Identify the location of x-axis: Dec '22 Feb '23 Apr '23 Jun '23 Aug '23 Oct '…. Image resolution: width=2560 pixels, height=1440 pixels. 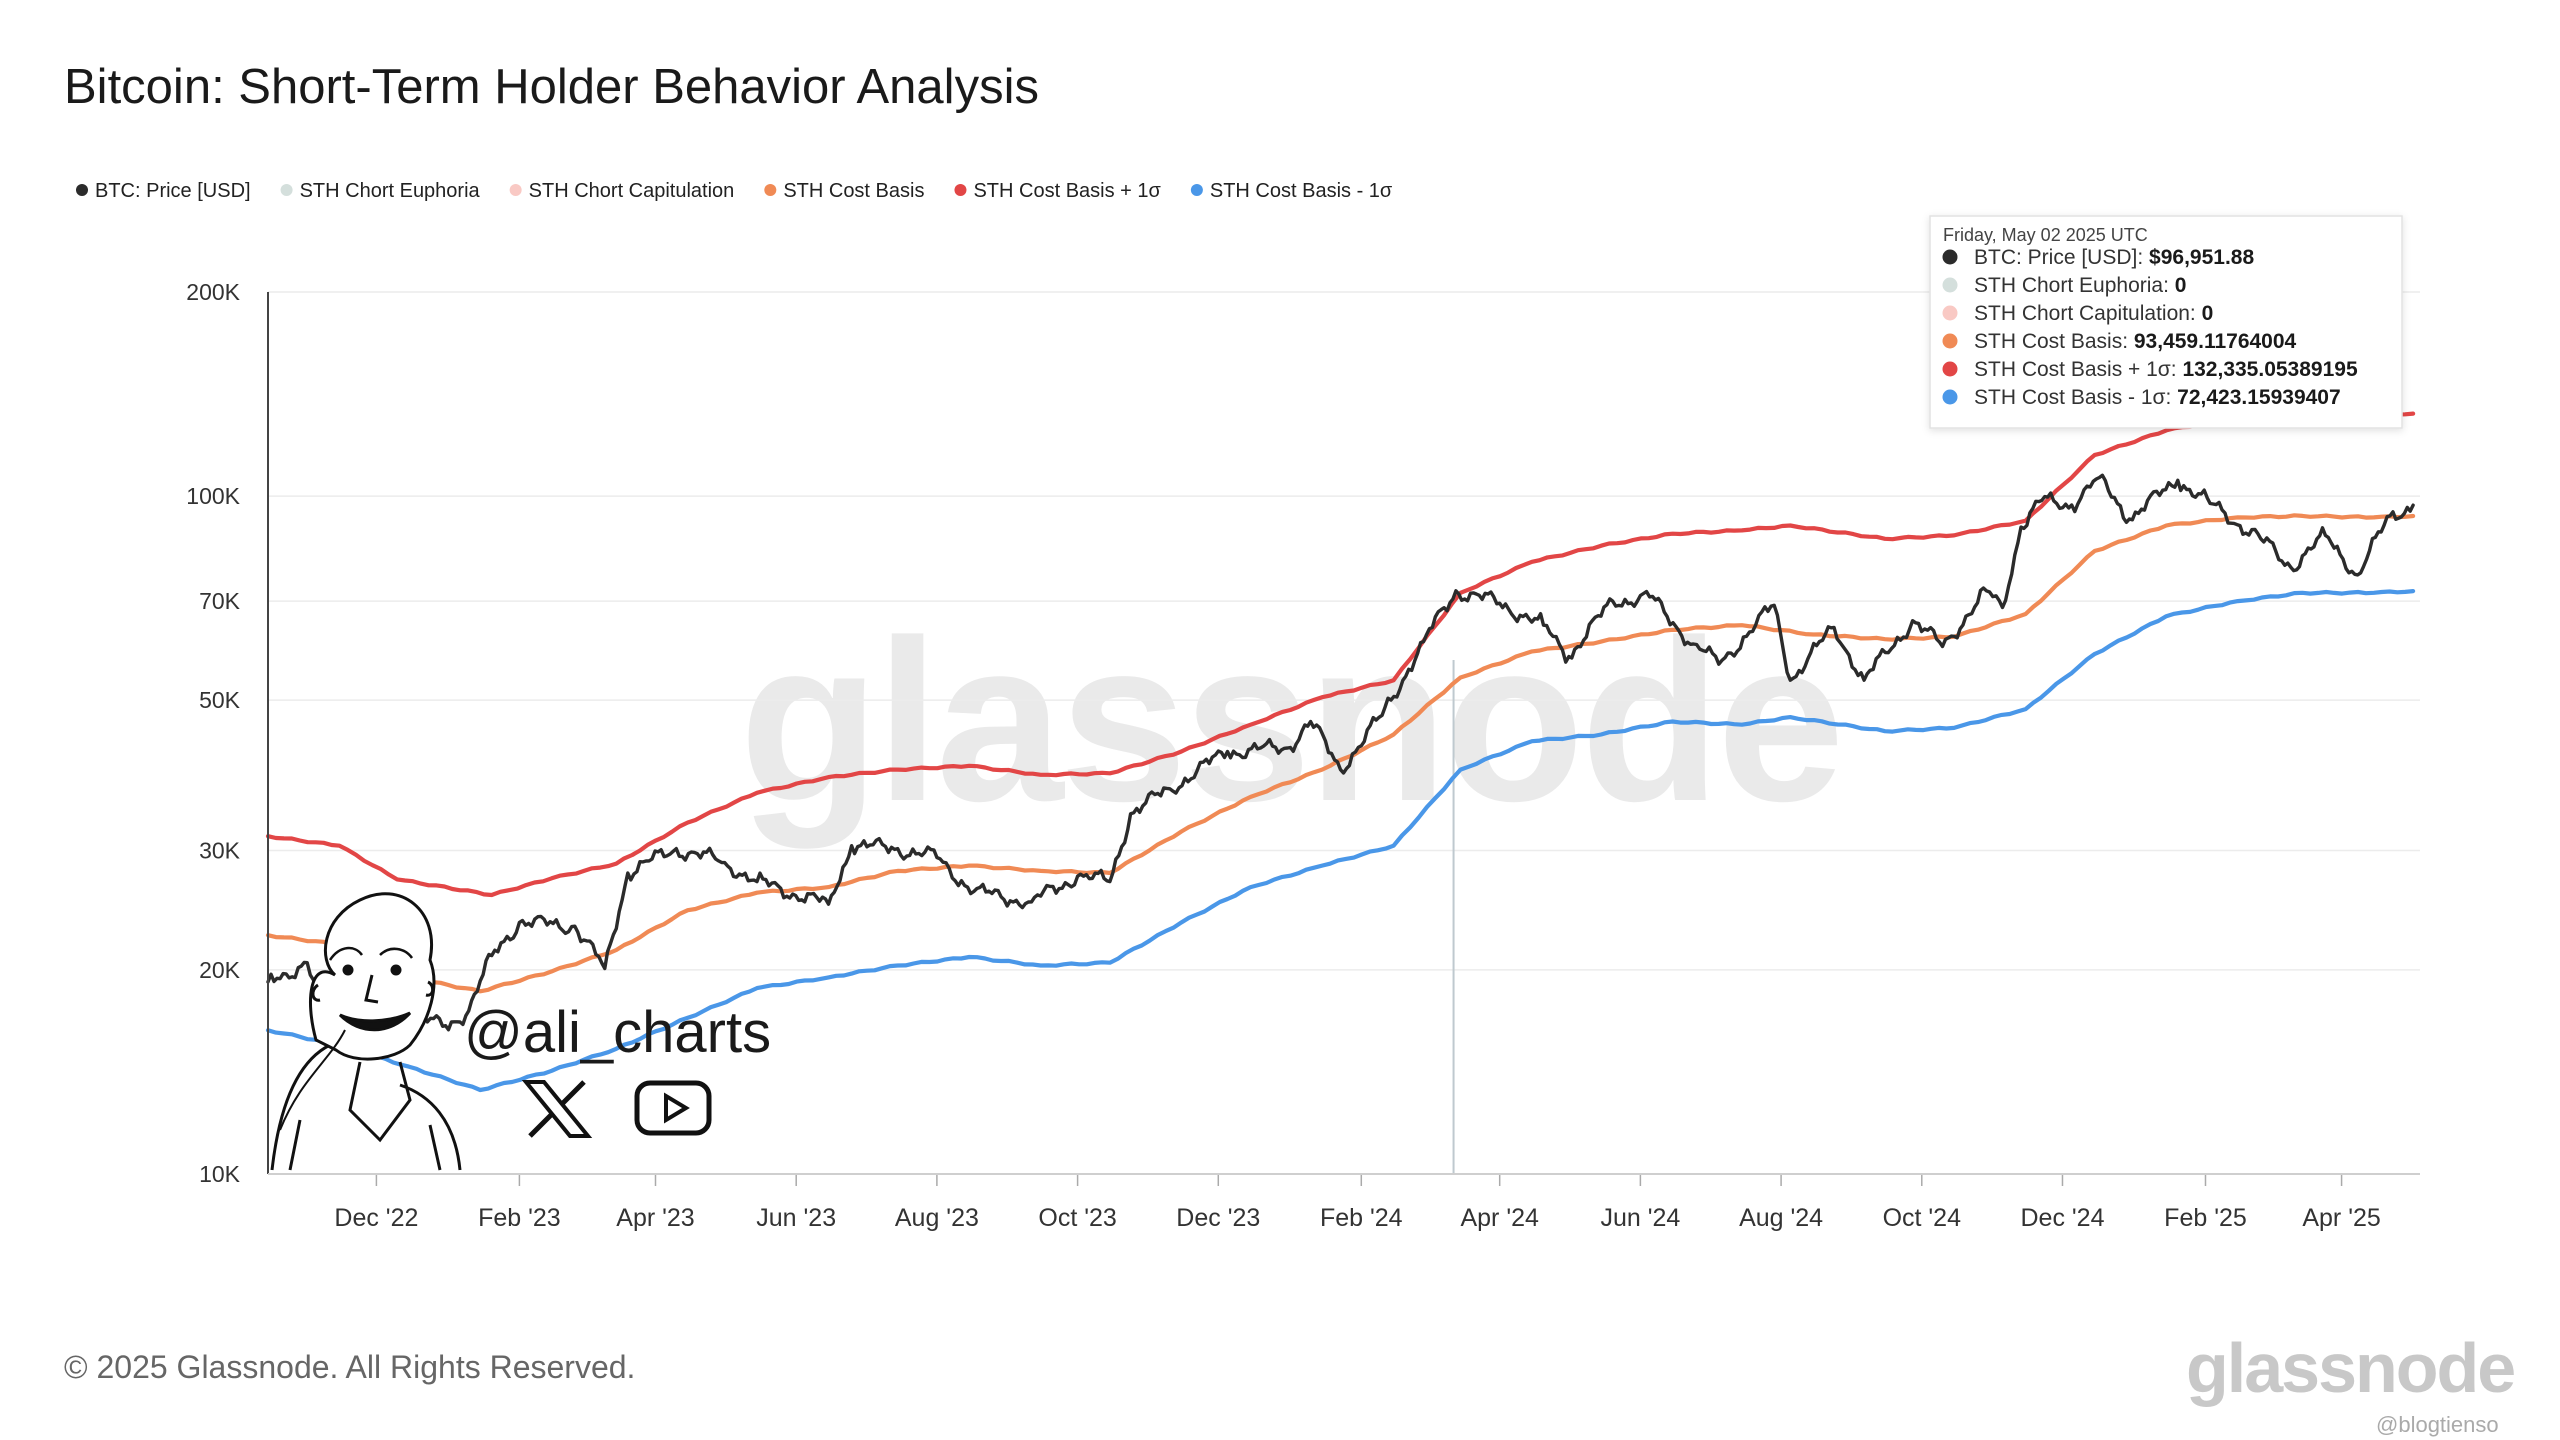
(1357, 1203).